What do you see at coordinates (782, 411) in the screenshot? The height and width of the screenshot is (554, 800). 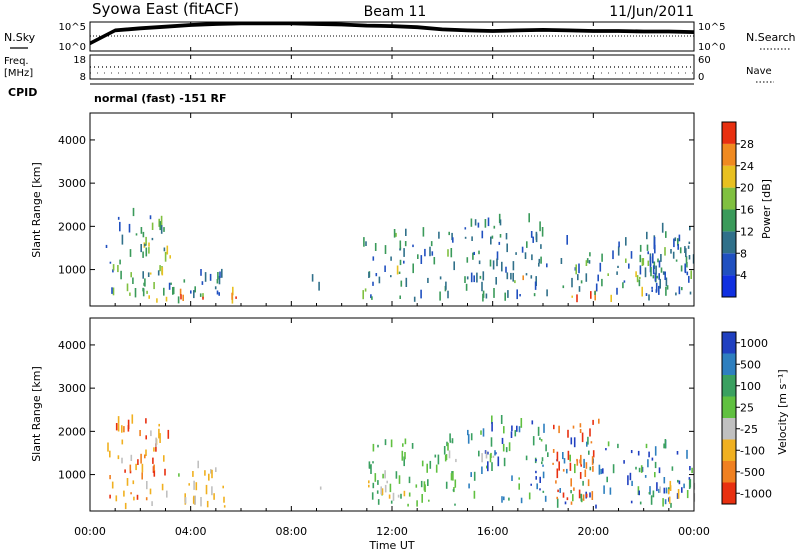 I see `velocity-colorbar-label: Velocity [m s⁻¹]` at bounding box center [782, 411].